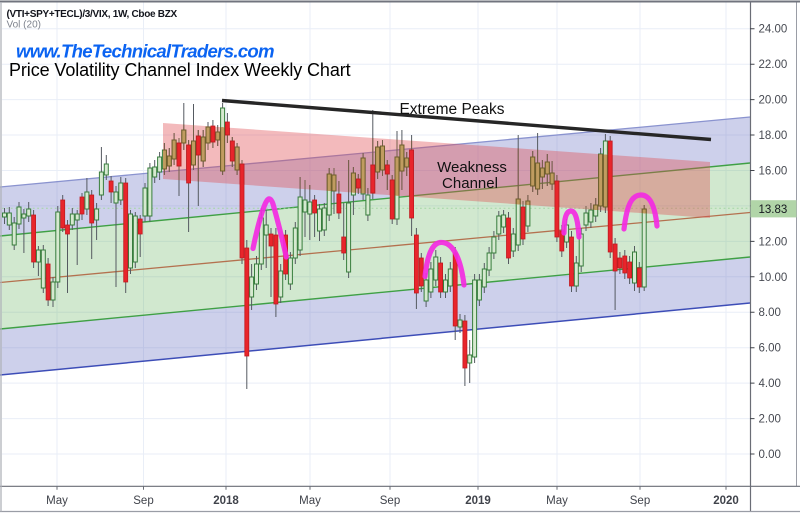 This screenshot has height=520, width=800. What do you see at coordinates (770, 420) in the screenshot?
I see `svg-text: 2.00` at bounding box center [770, 420].